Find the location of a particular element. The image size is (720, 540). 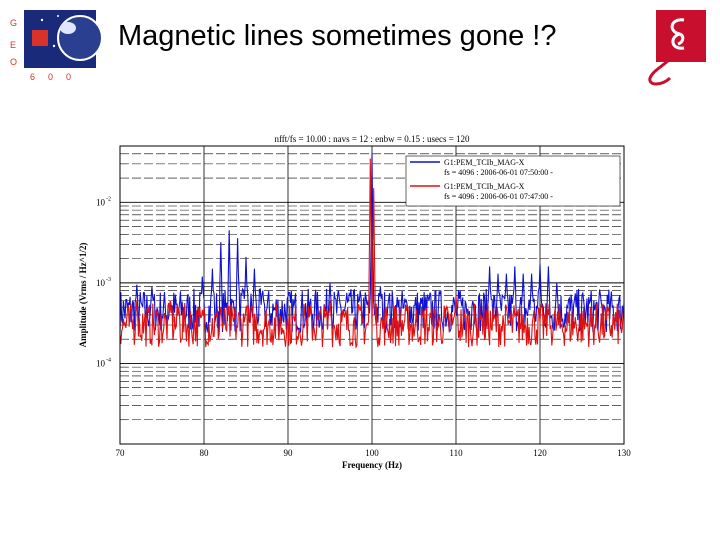

legend-box is located at coordinates (513, 181).